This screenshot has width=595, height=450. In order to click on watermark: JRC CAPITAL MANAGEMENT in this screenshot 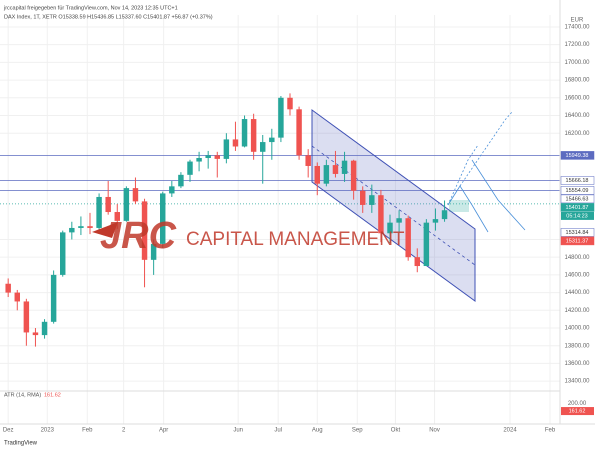, I will do `click(248, 236)`.